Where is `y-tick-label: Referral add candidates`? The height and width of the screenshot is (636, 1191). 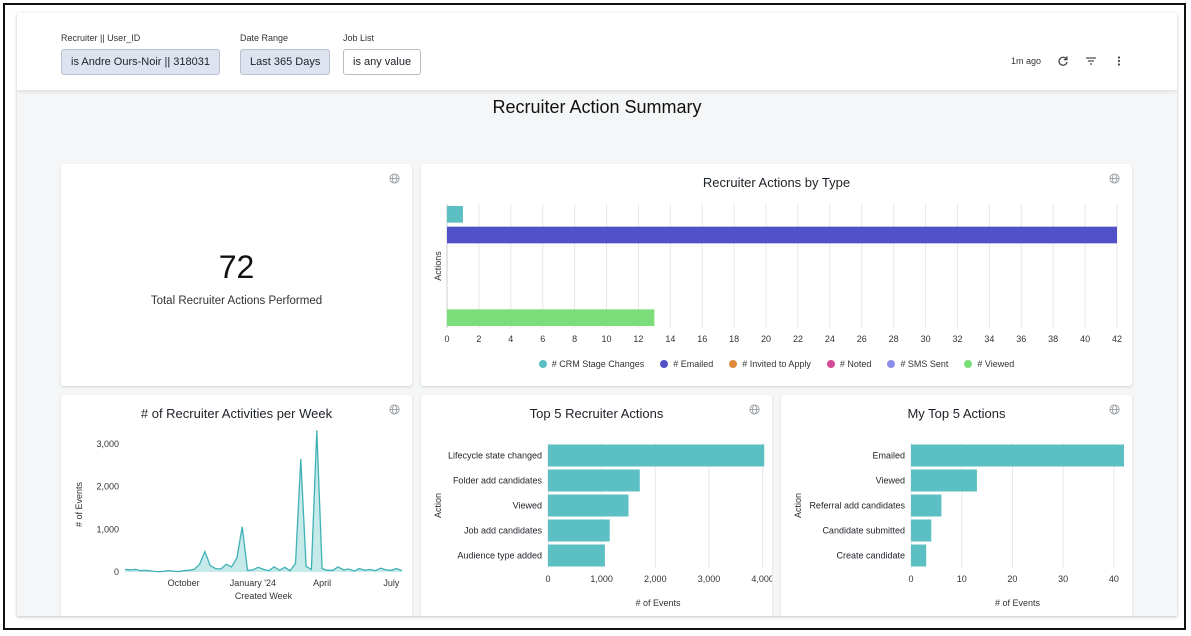 y-tick-label: Referral add candidates is located at coordinates (857, 506).